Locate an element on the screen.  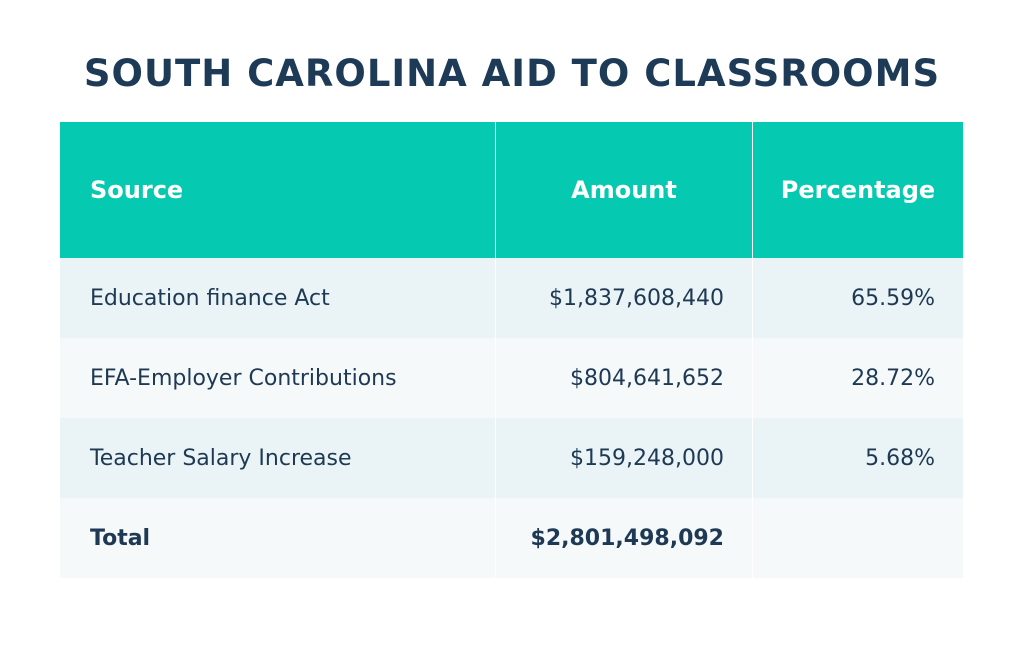
empty-cell is located at coordinates (858, 538).